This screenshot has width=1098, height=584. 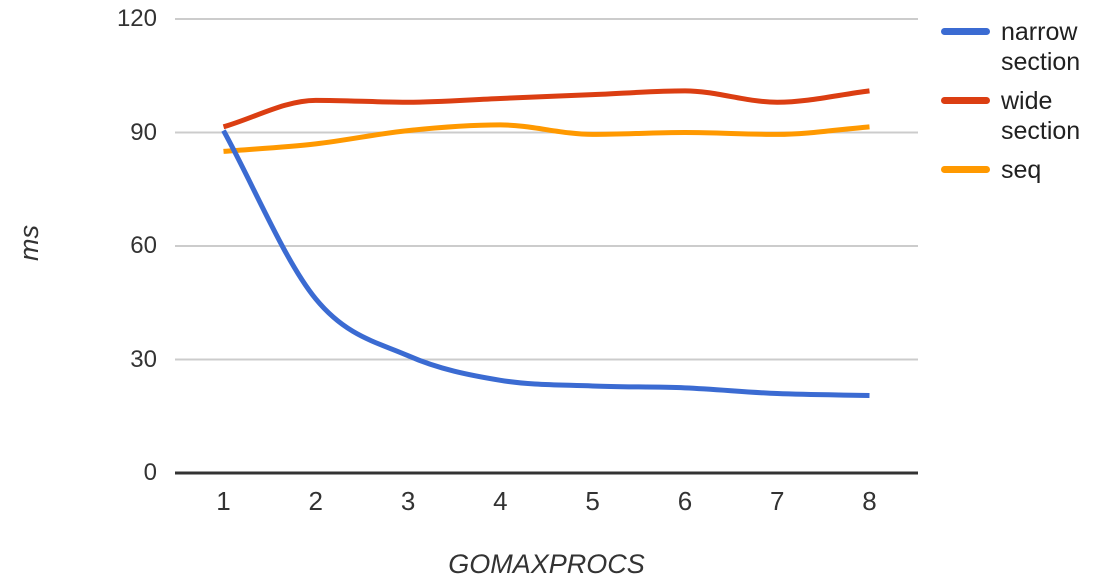 What do you see at coordinates (965, 169) in the screenshot?
I see `legend-swatch-seq` at bounding box center [965, 169].